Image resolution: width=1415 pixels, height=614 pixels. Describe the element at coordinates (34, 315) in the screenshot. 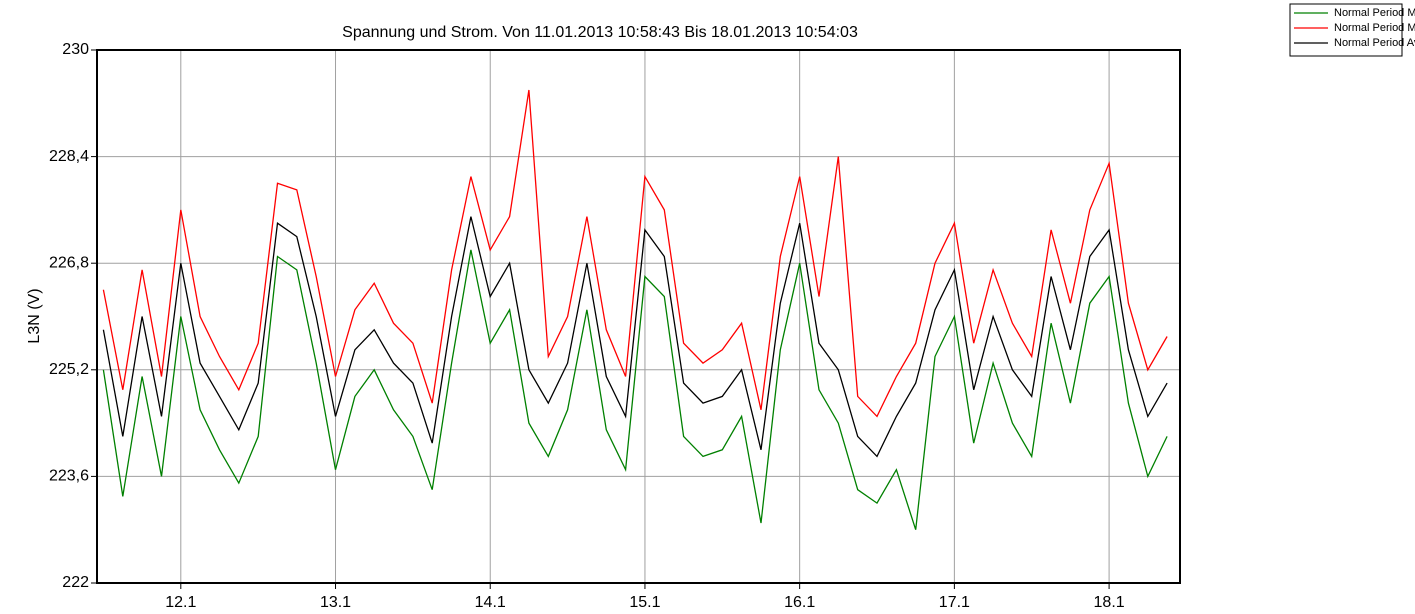

I see `y-axis-label: L3N (V)` at that location.